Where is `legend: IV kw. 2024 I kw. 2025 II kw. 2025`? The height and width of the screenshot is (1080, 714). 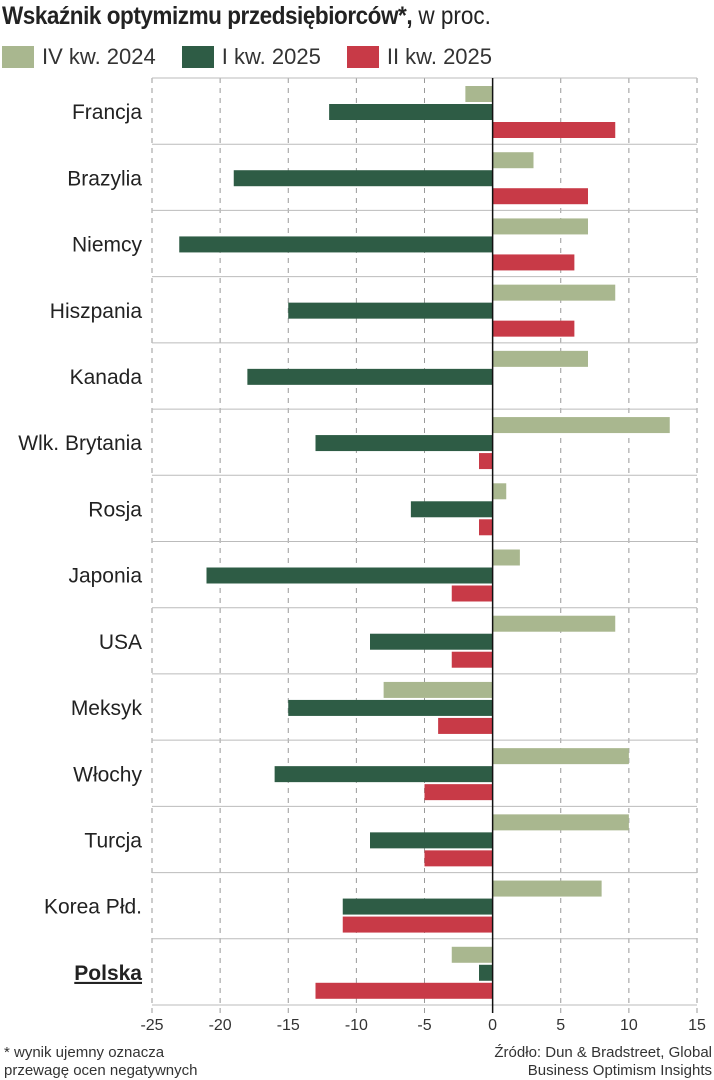
legend: IV kw. 2024 I kw. 2025 II kw. 2025 is located at coordinates (247, 57).